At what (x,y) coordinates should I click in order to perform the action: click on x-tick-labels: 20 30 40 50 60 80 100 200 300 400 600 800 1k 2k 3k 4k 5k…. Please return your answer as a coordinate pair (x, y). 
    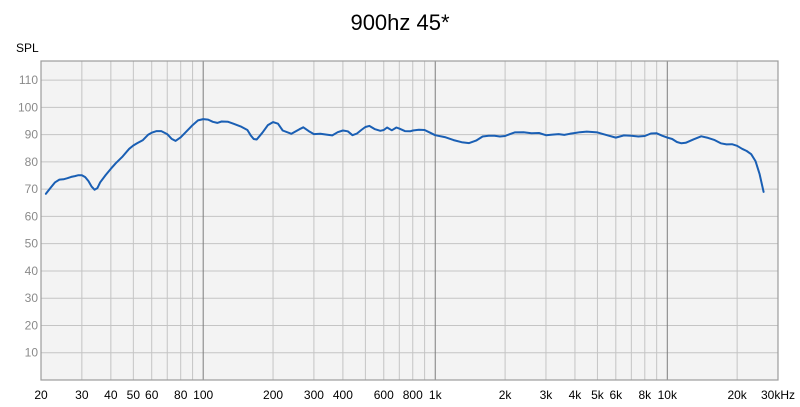
    Looking at the image, I should click on (414, 395).